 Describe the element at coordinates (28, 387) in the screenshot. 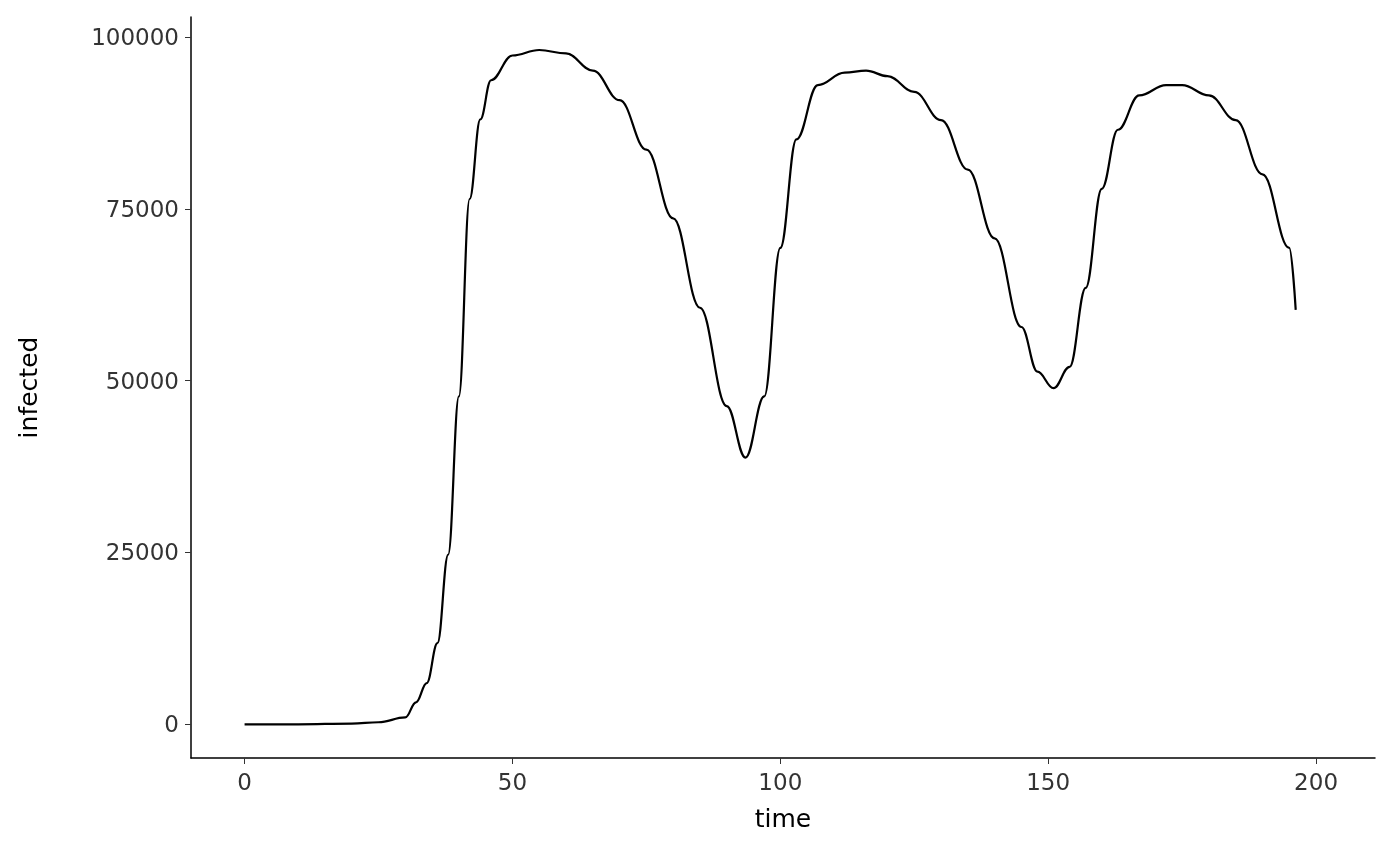

I see `y-axis-title: infected` at that location.